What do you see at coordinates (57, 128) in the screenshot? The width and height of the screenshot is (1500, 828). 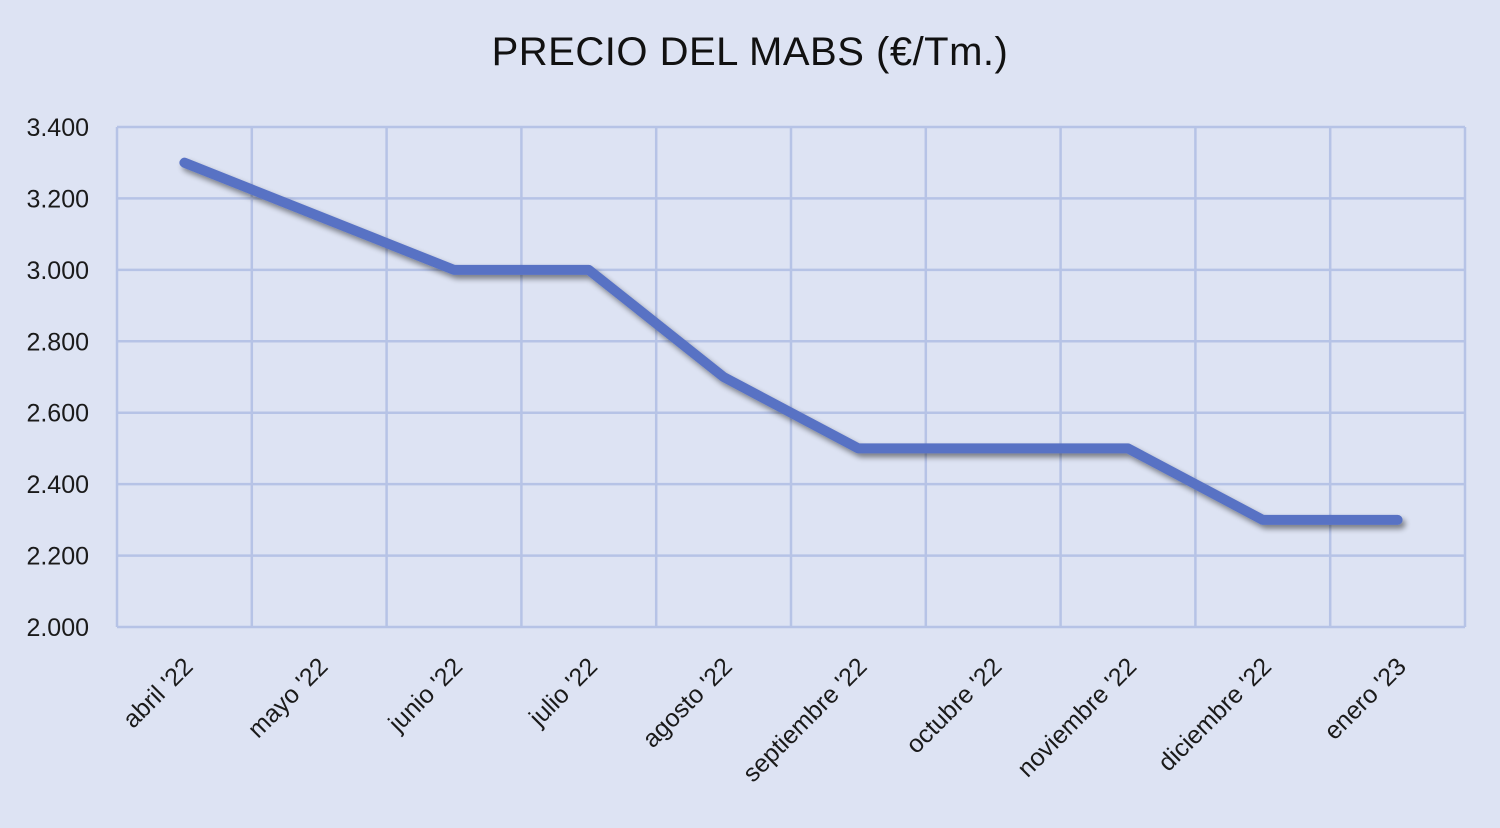 I see `y-tick-label: 3.400` at bounding box center [57, 128].